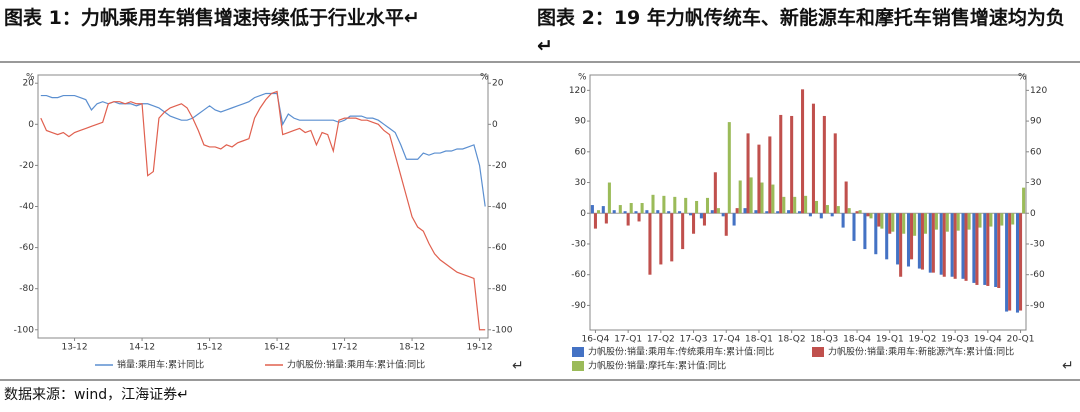  I want to click on y-tick-label: -60, so click(26, 248).